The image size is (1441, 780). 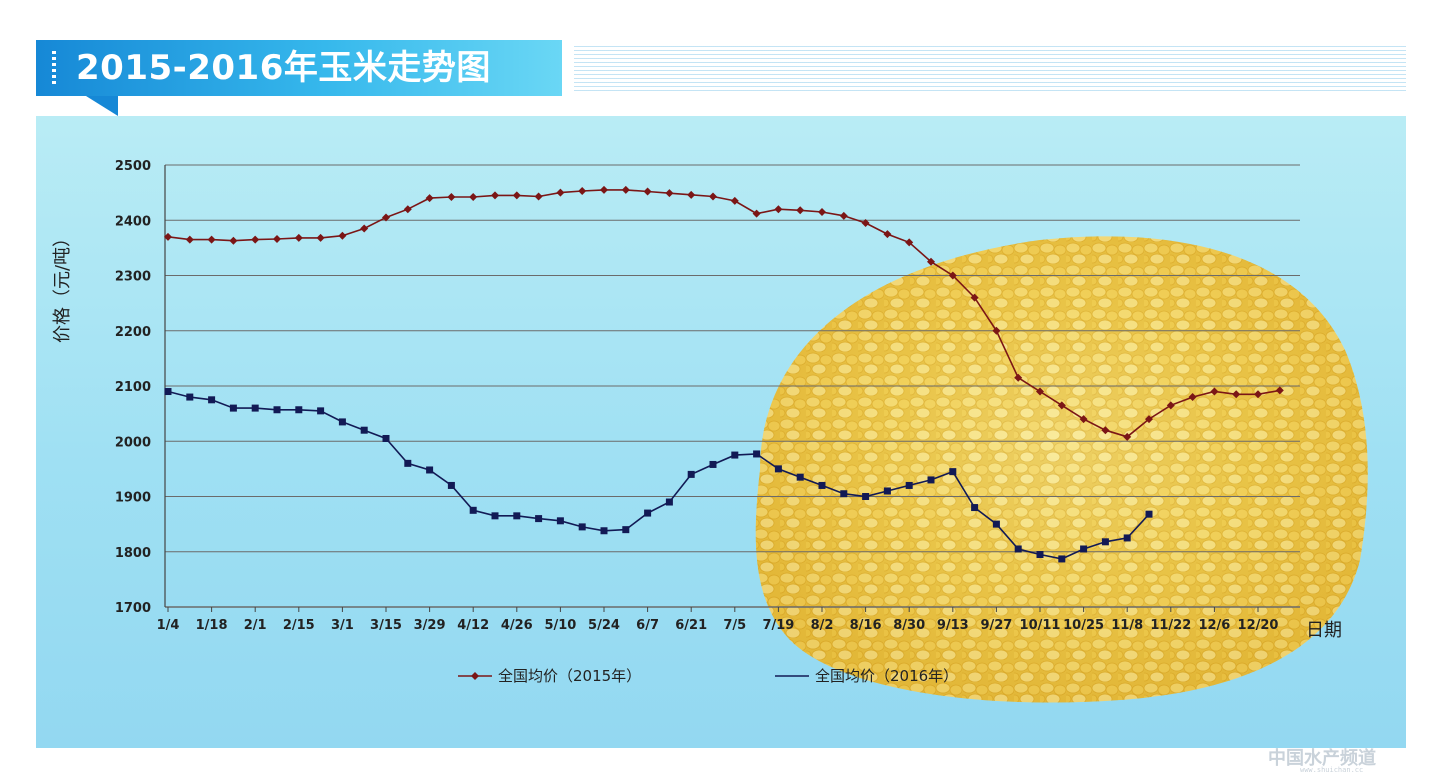 What do you see at coordinates (133, 498) in the screenshot?
I see `y-tick-label-1900: 1900` at bounding box center [133, 498].